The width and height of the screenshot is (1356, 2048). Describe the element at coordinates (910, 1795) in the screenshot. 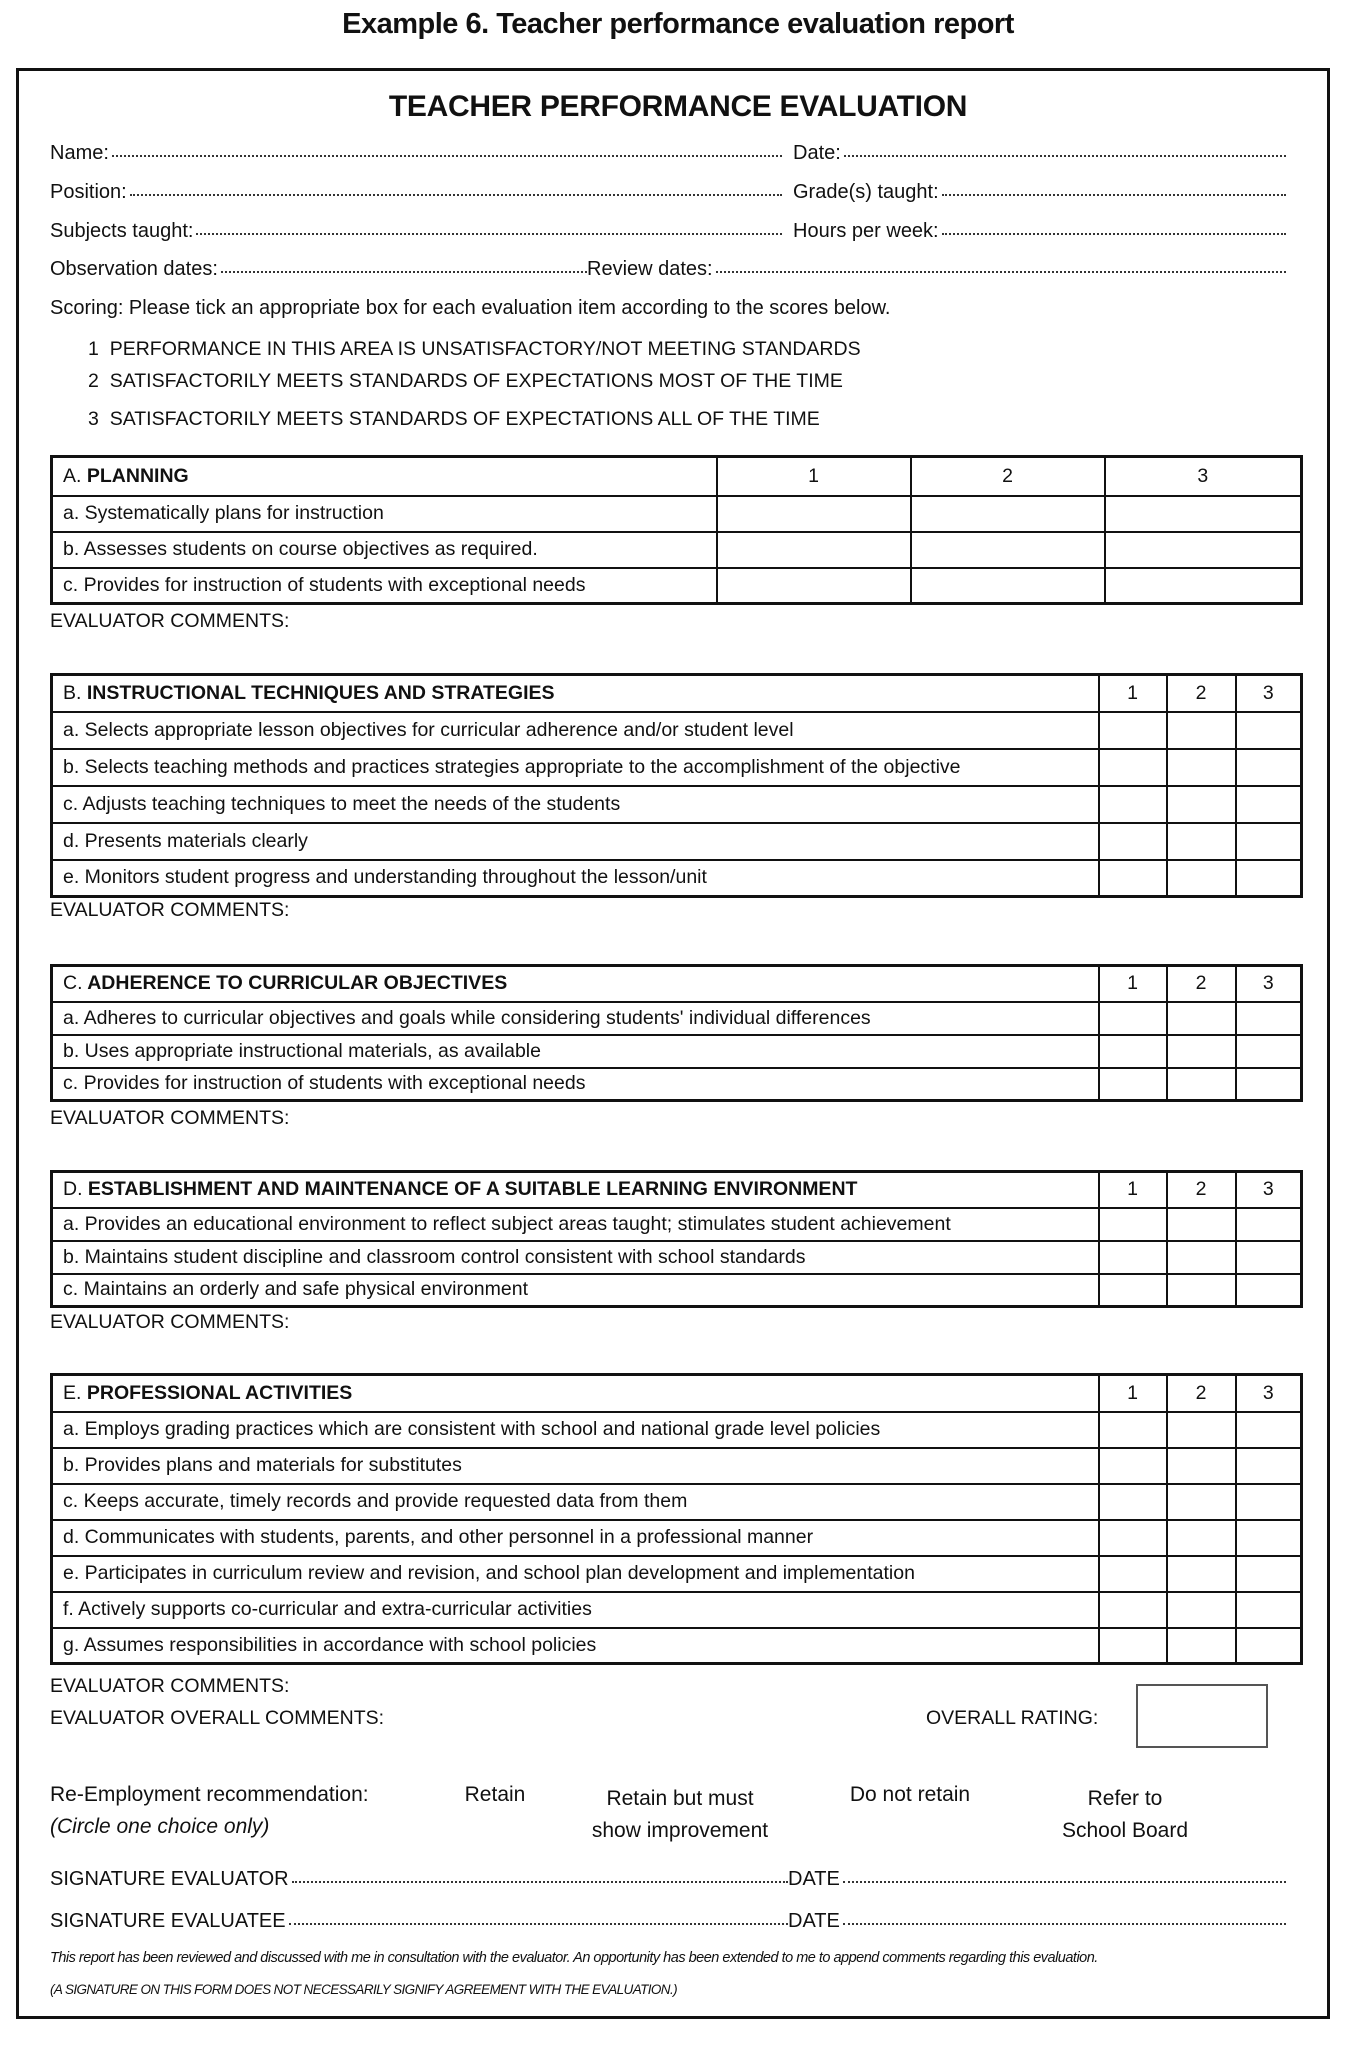

I see `option-do-not-retain: Do not retain` at that location.